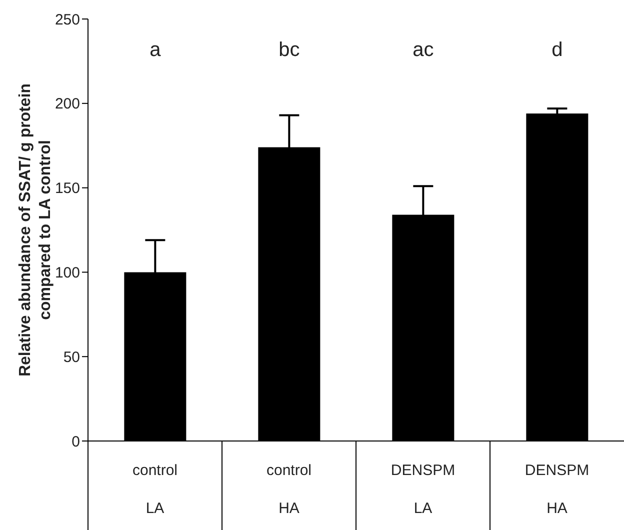 The width and height of the screenshot is (624, 530). Describe the element at coordinates (67, 104) in the screenshot. I see `y-tick-label: 200` at that location.